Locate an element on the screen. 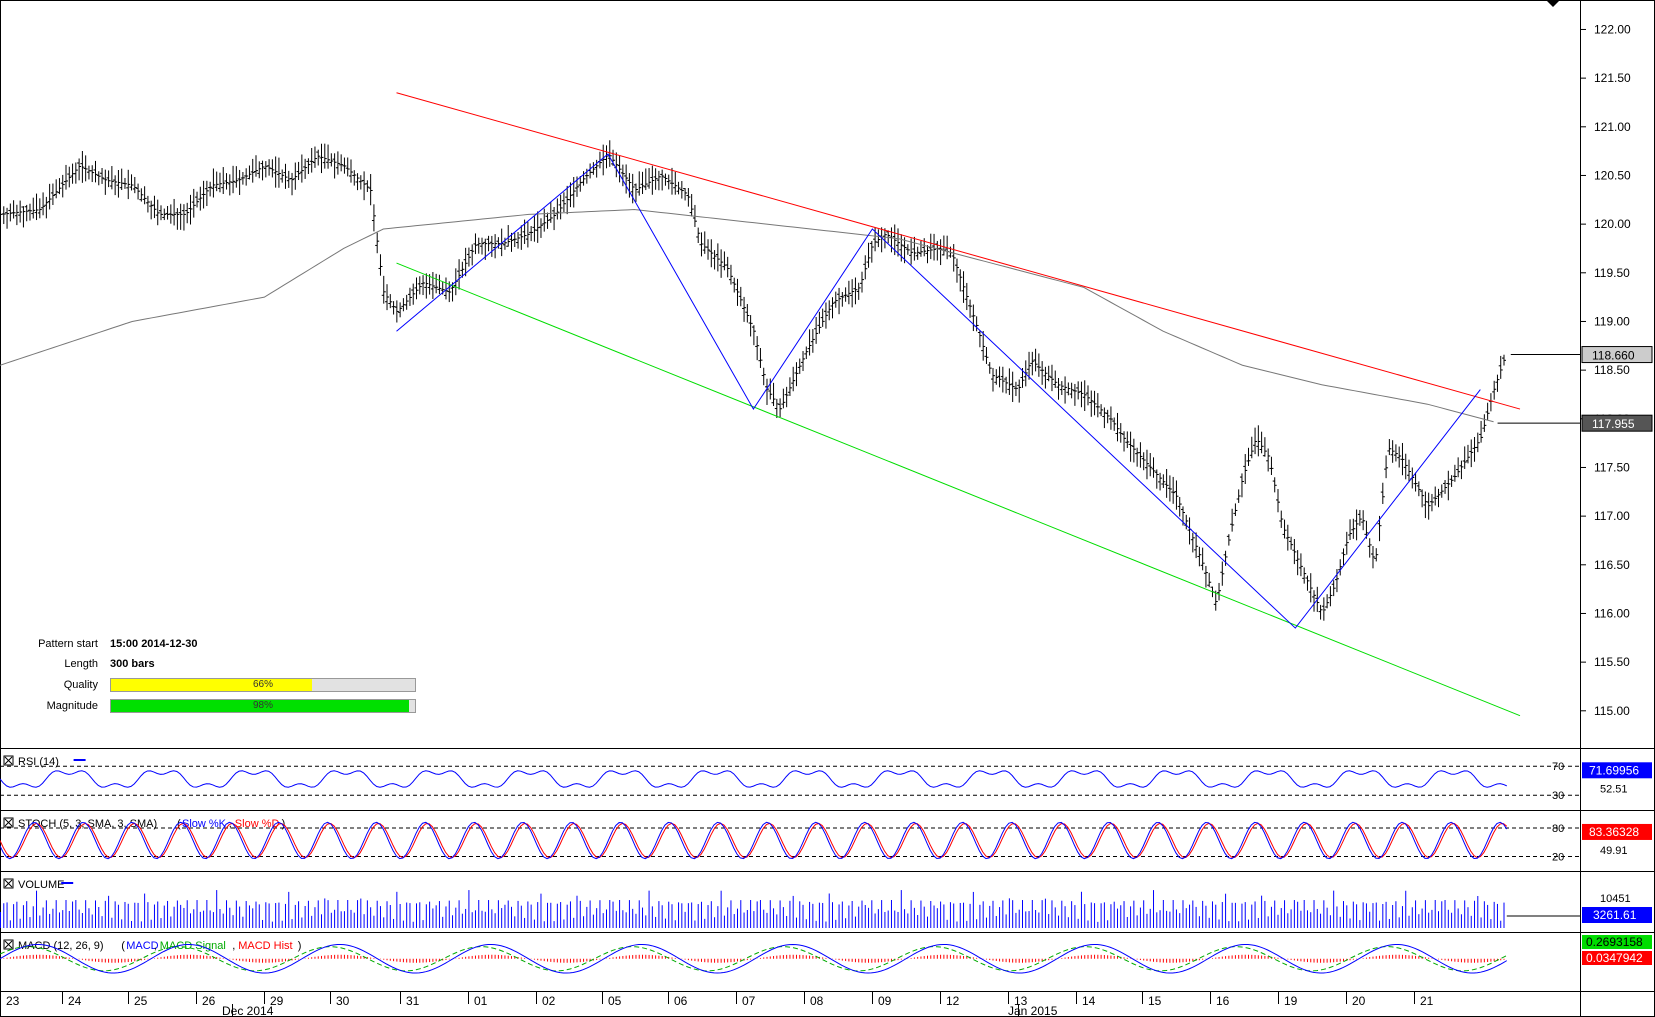 Image resolution: width=1655 pixels, height=1017 pixels. time-tick-label: 29 is located at coordinates (277, 1001).